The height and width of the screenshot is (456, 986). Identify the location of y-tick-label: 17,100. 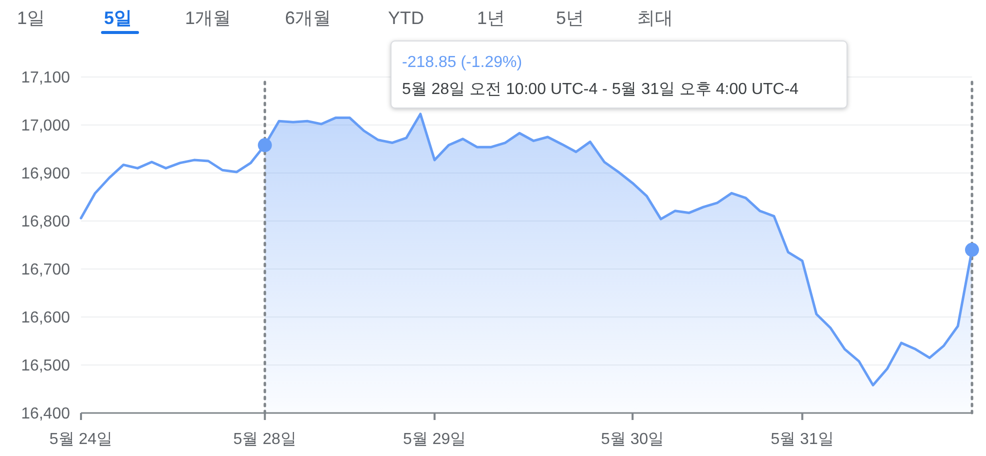
(45, 78).